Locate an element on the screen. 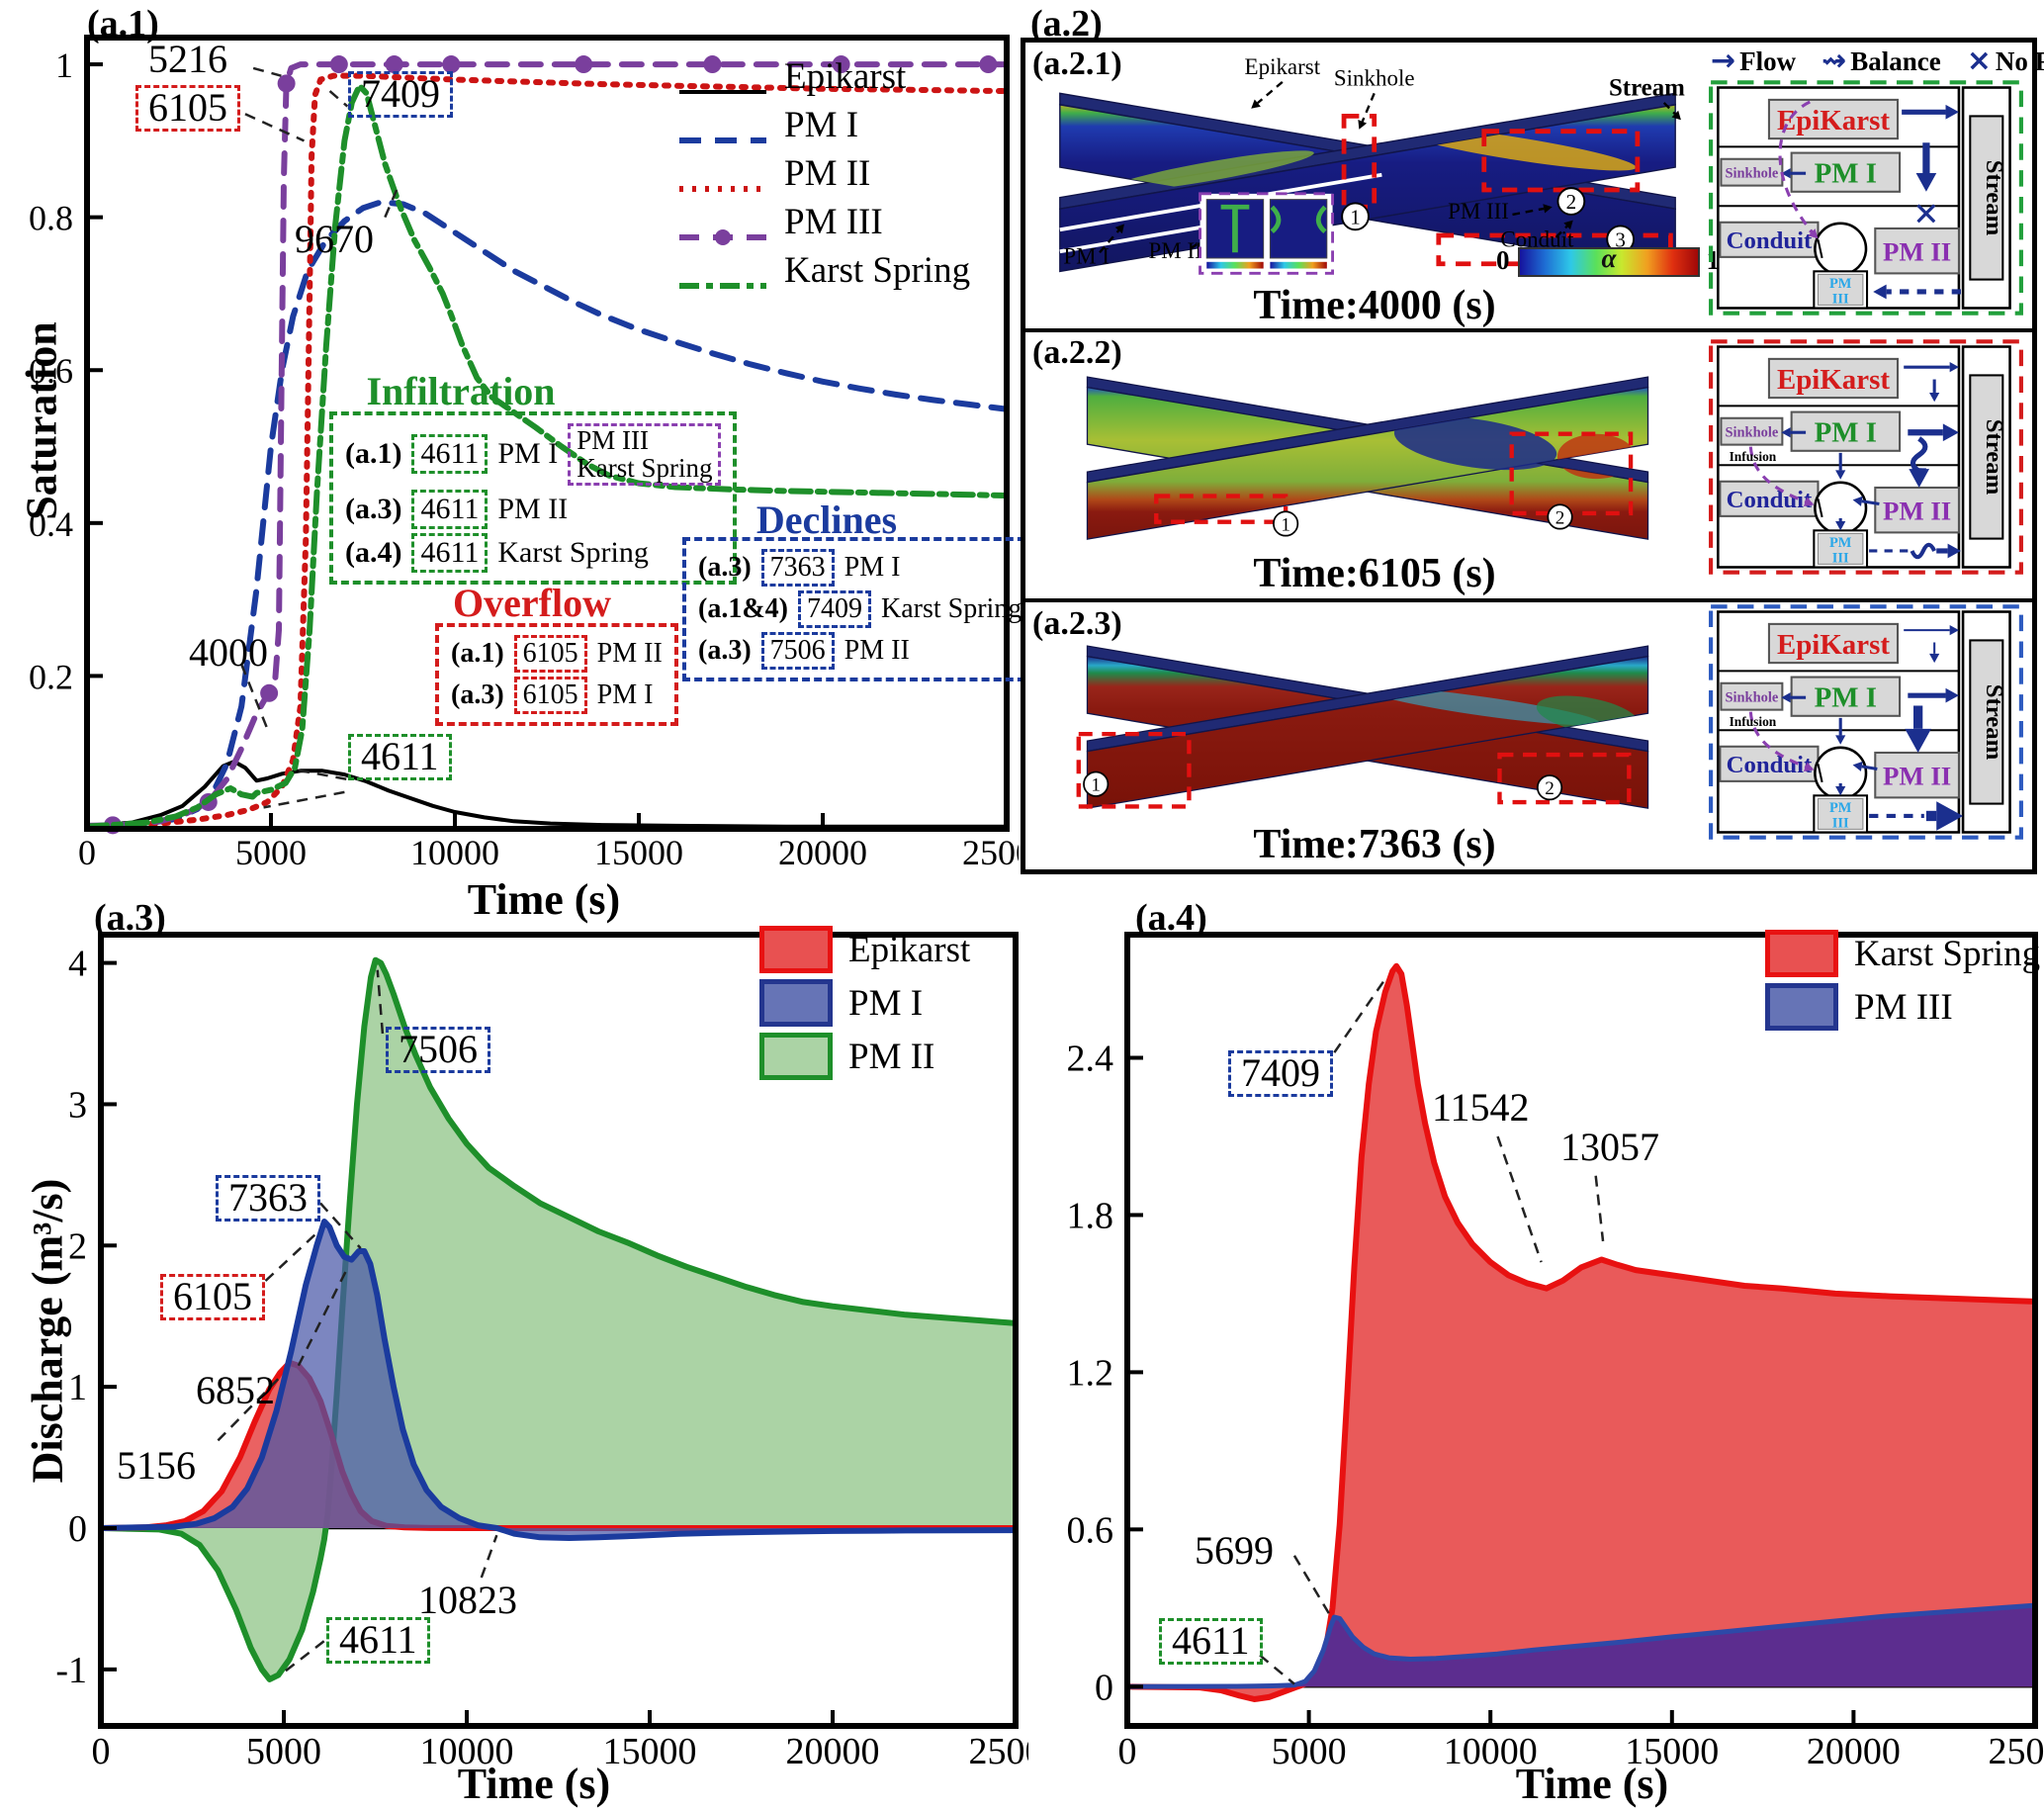 This screenshot has width=2044, height=1810. svg-text: 0.2 is located at coordinates (51, 676).